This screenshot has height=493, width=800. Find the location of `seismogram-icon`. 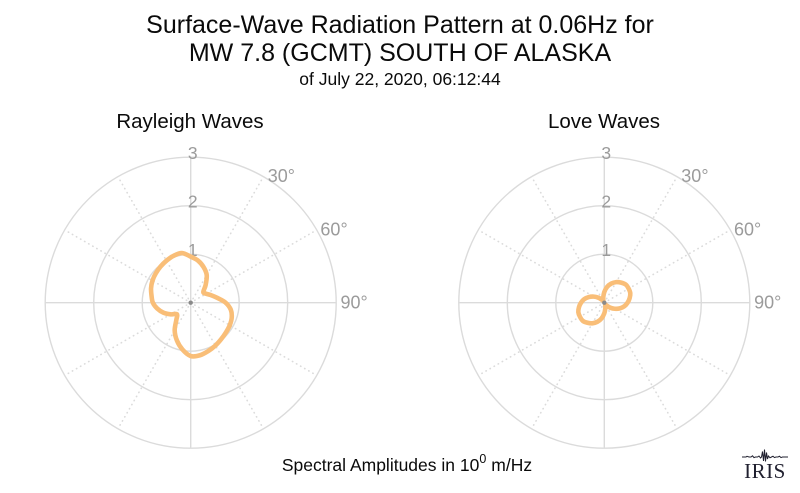

seismogram-icon is located at coordinates (765, 455).